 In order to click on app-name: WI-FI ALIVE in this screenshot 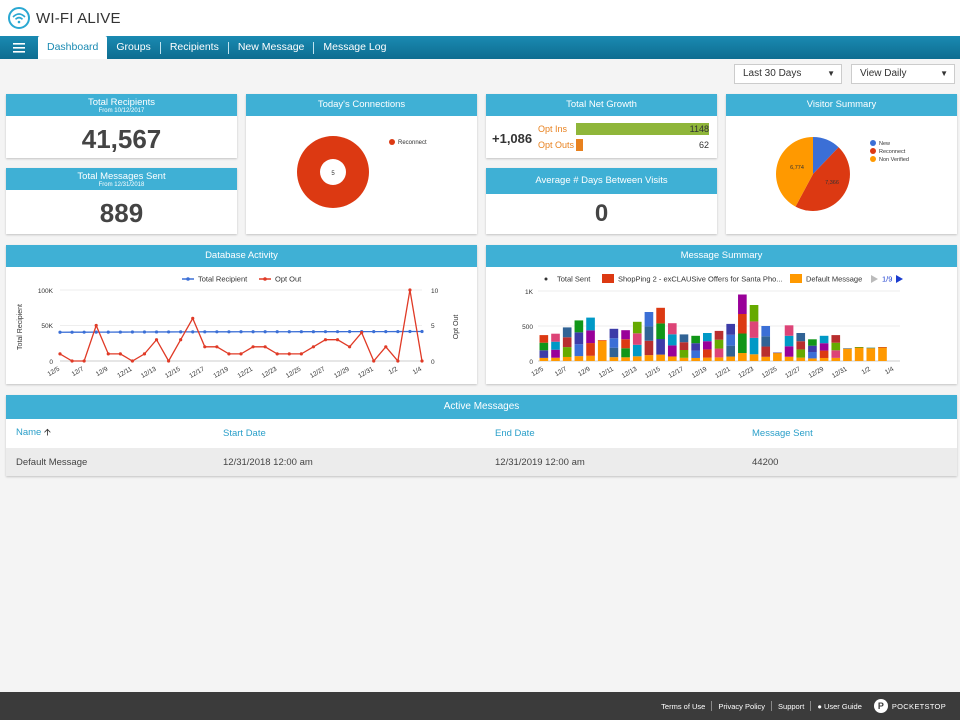, I will do `click(78, 18)`.